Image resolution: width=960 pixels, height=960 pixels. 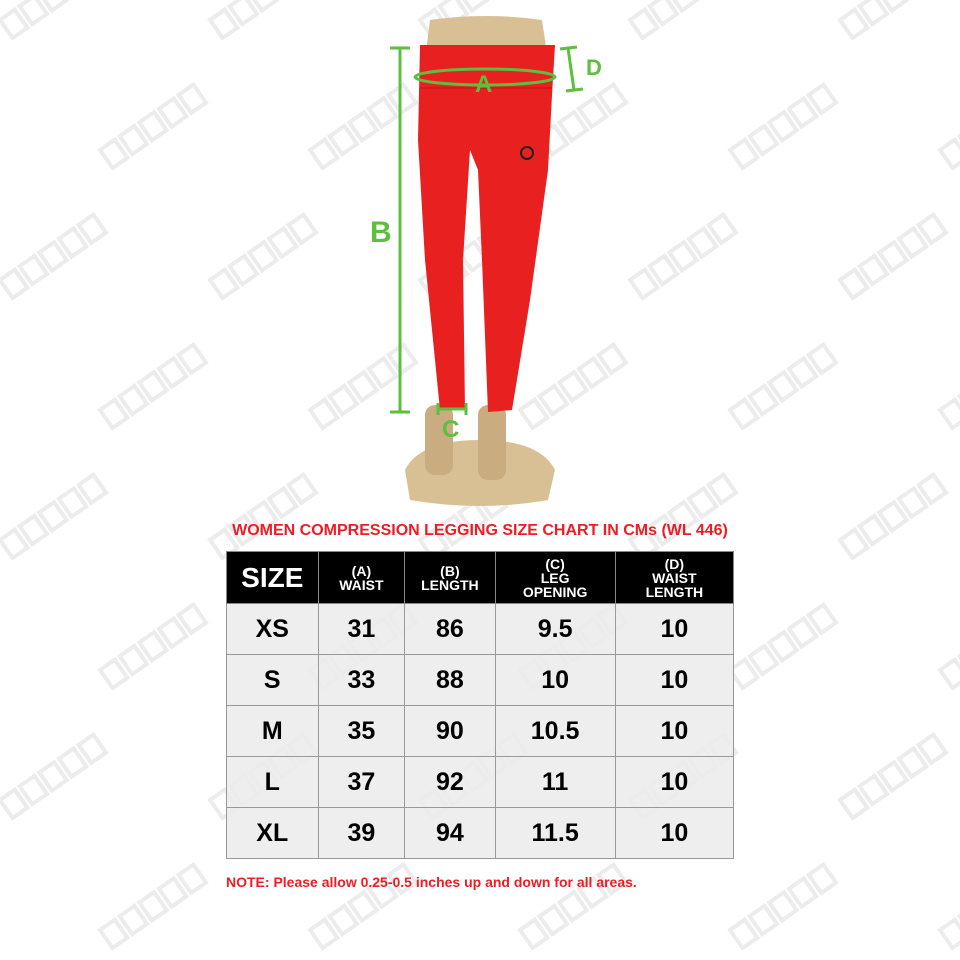 I want to click on table-cell: 9.5, so click(x=555, y=629).